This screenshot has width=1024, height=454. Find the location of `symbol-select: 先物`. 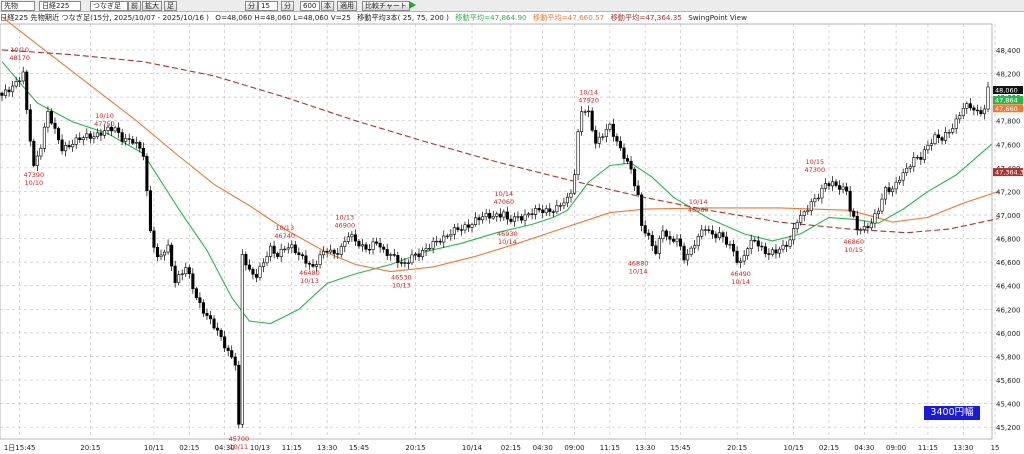

symbol-select: 先物 is located at coordinates (18, 6).